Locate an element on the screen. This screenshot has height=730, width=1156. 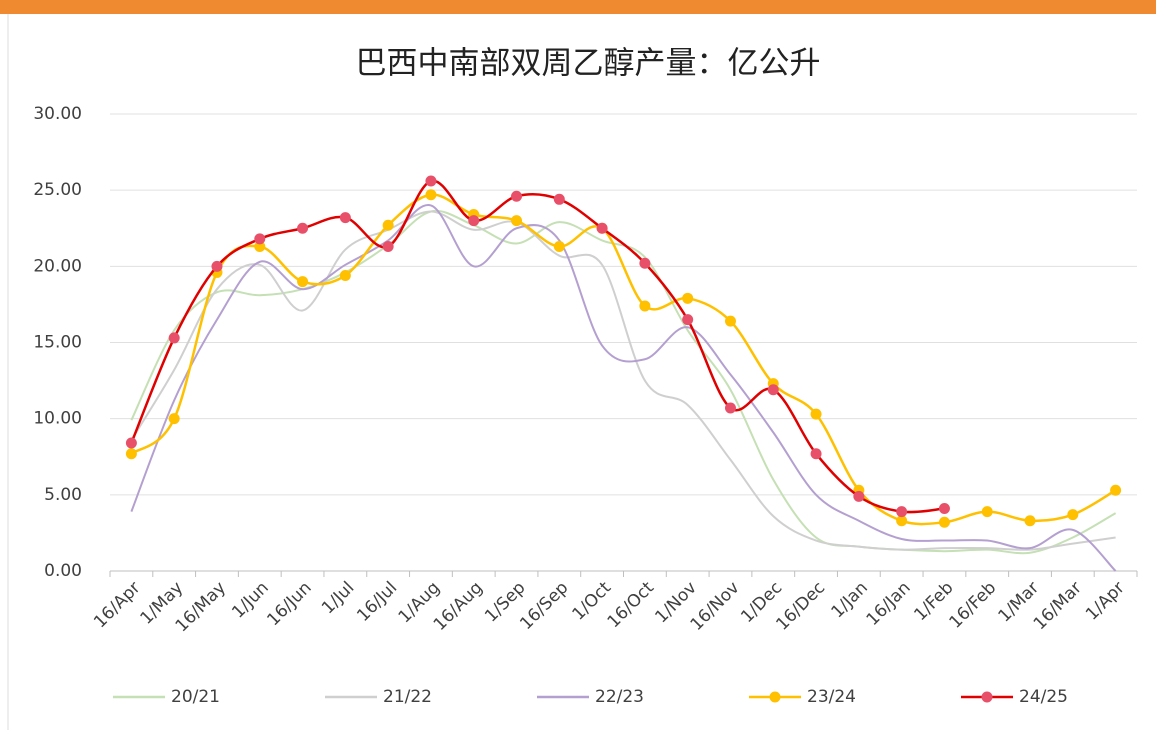
x-tick-label: 16/Jul is located at coordinates (377, 602).